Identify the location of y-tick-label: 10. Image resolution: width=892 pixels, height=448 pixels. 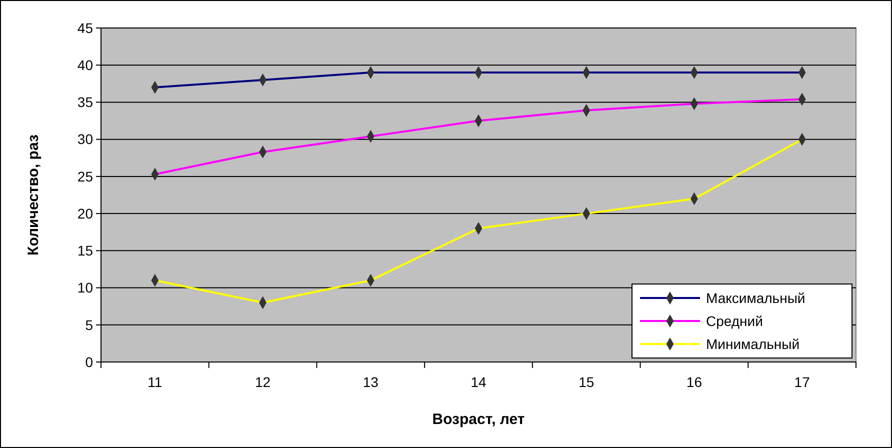
(85, 288).